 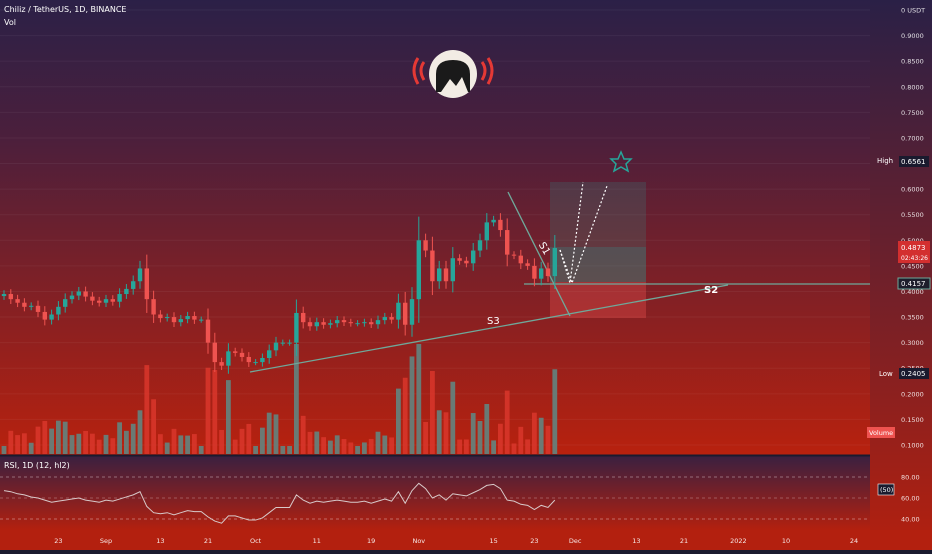 What do you see at coordinates (534, 541) in the screenshot?
I see `time-tick-label: 23` at bounding box center [534, 541].